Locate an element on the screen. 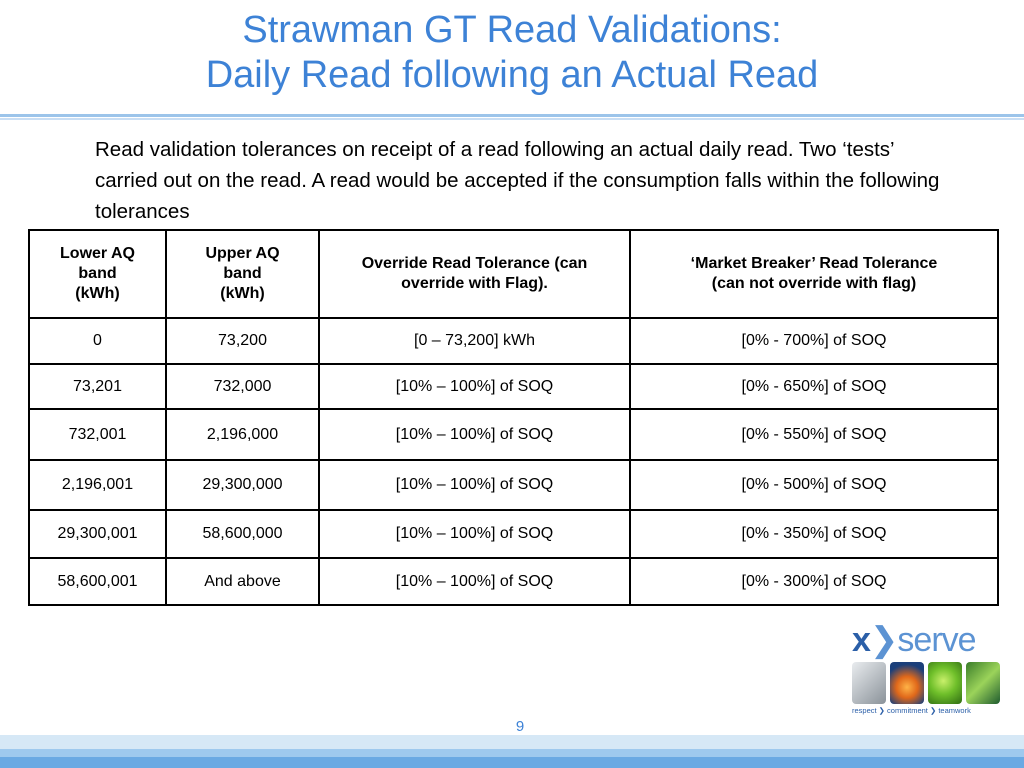 This screenshot has width=1024, height=768. page-number: 9 is located at coordinates (520, 726).